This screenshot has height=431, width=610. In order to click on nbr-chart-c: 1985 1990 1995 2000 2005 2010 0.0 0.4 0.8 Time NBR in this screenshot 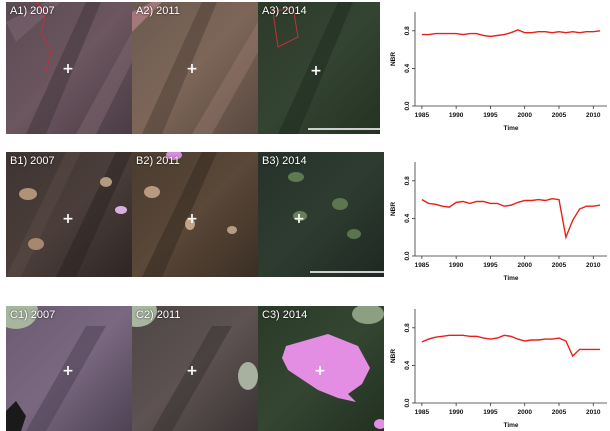, I will do `click(497, 368)`.